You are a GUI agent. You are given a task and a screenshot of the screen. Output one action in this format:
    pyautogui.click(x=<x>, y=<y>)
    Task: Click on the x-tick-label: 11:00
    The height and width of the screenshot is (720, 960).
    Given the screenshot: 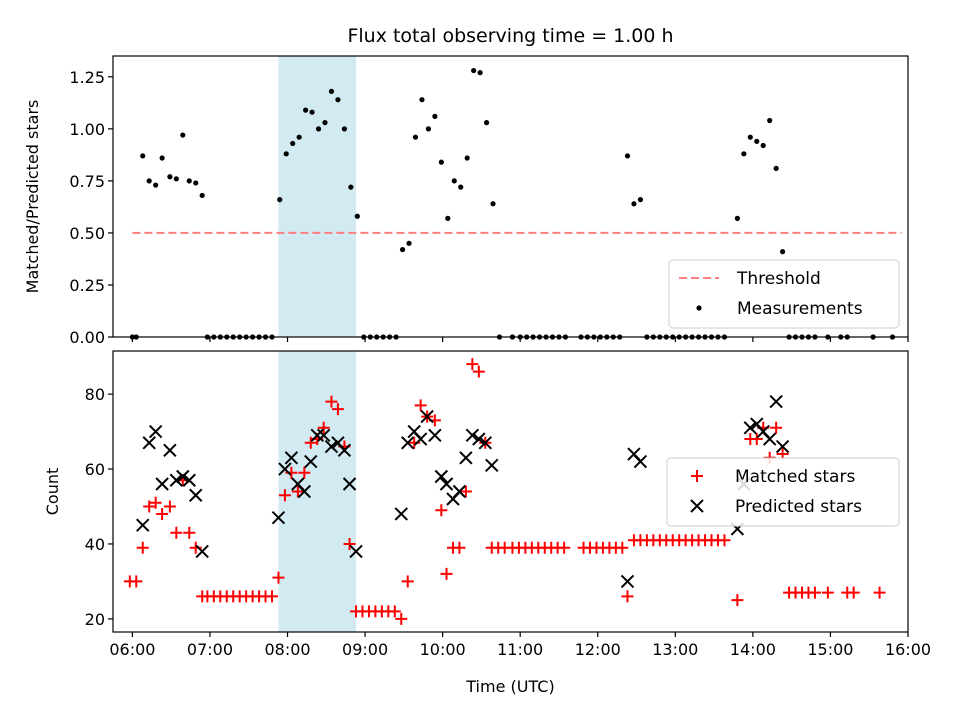 What is the action you would take?
    pyautogui.click(x=520, y=649)
    